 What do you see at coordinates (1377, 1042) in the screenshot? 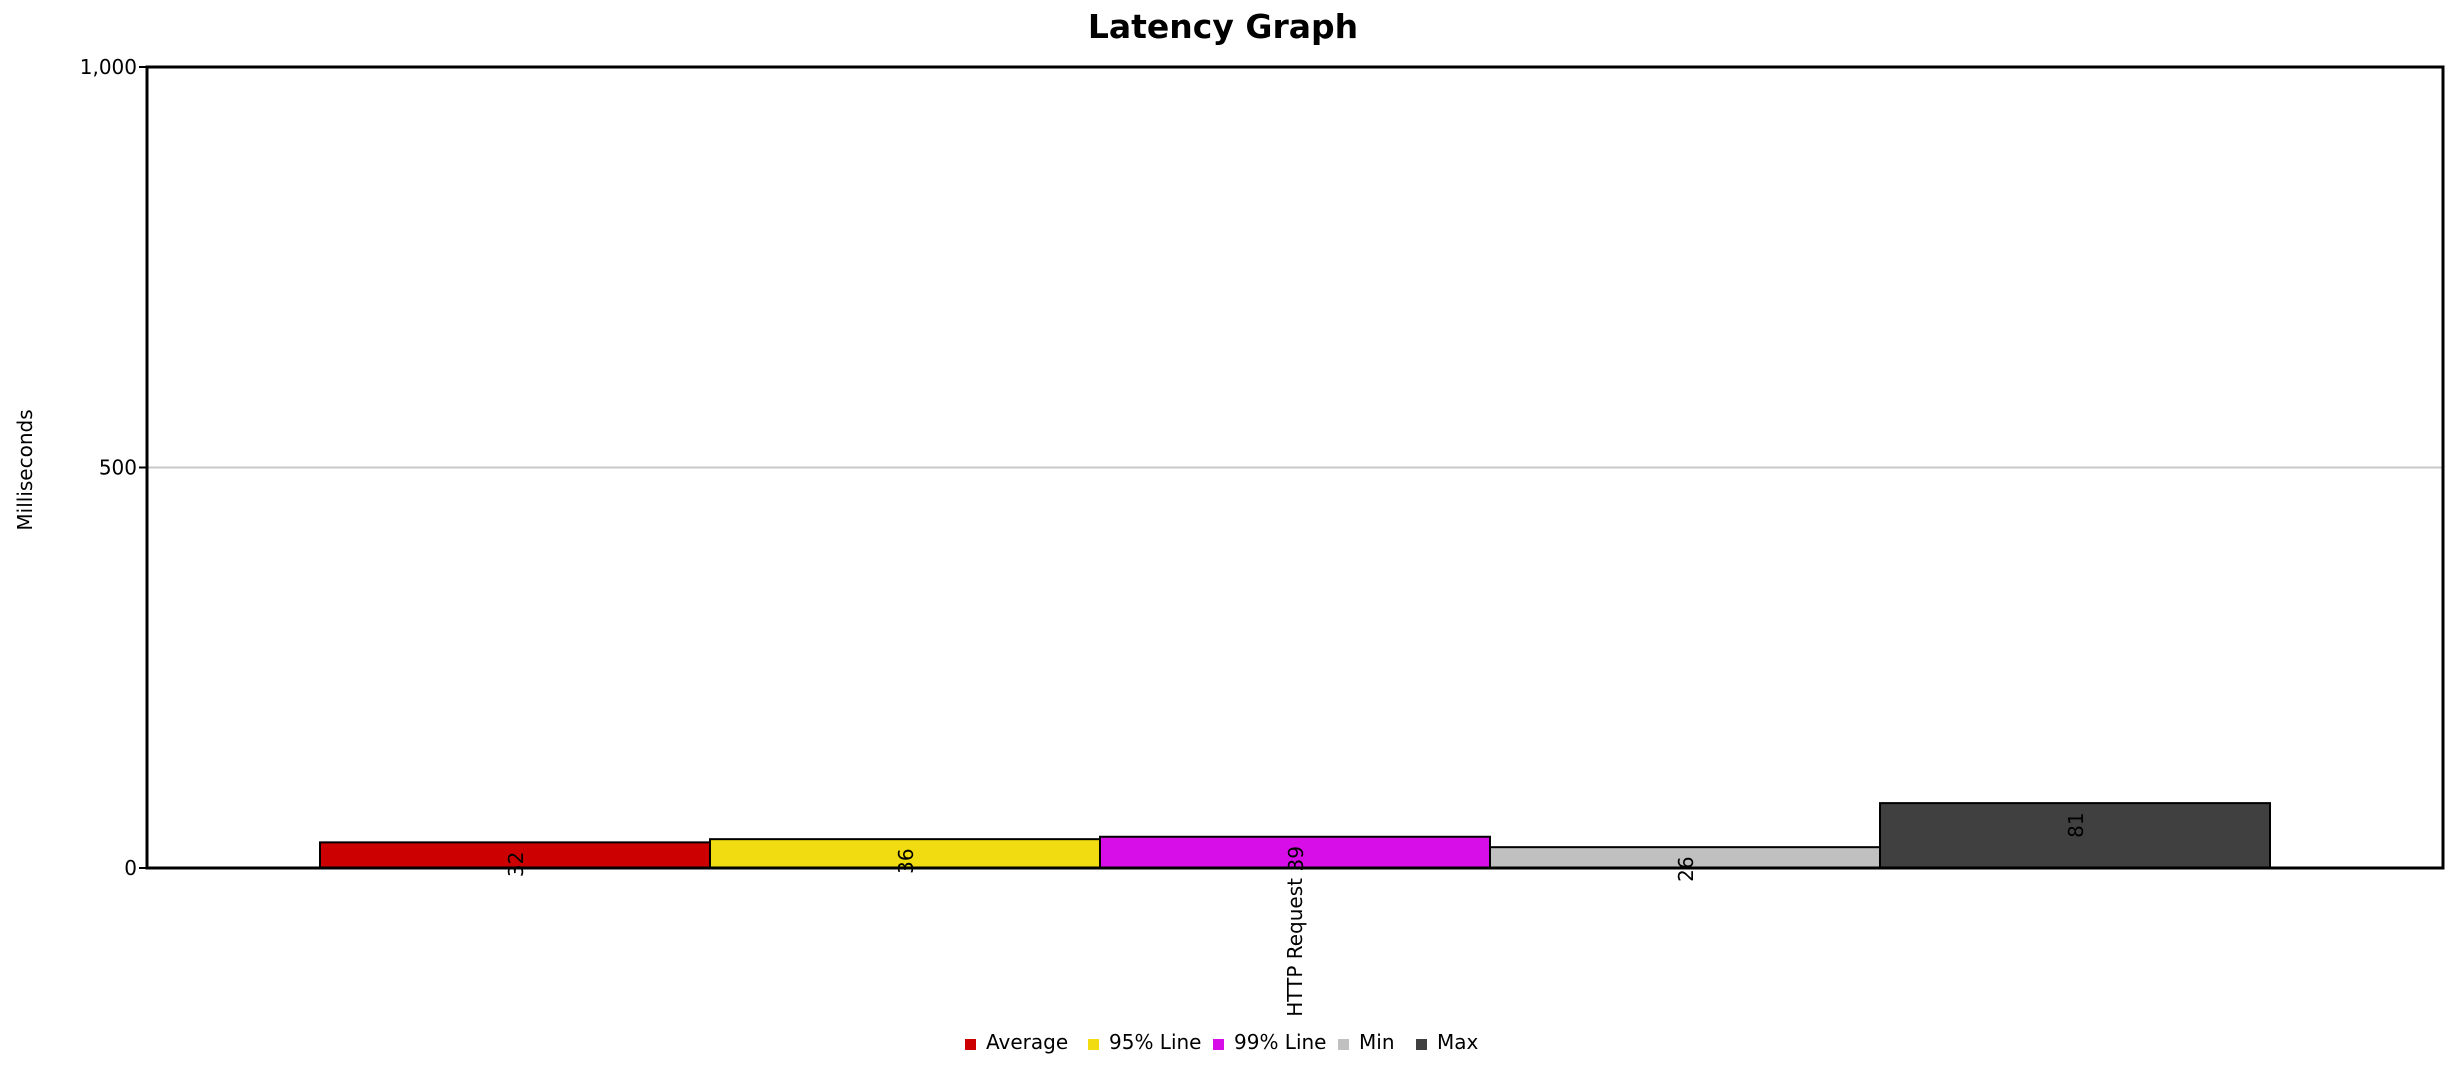
I see `legend-label: Min` at bounding box center [1377, 1042].